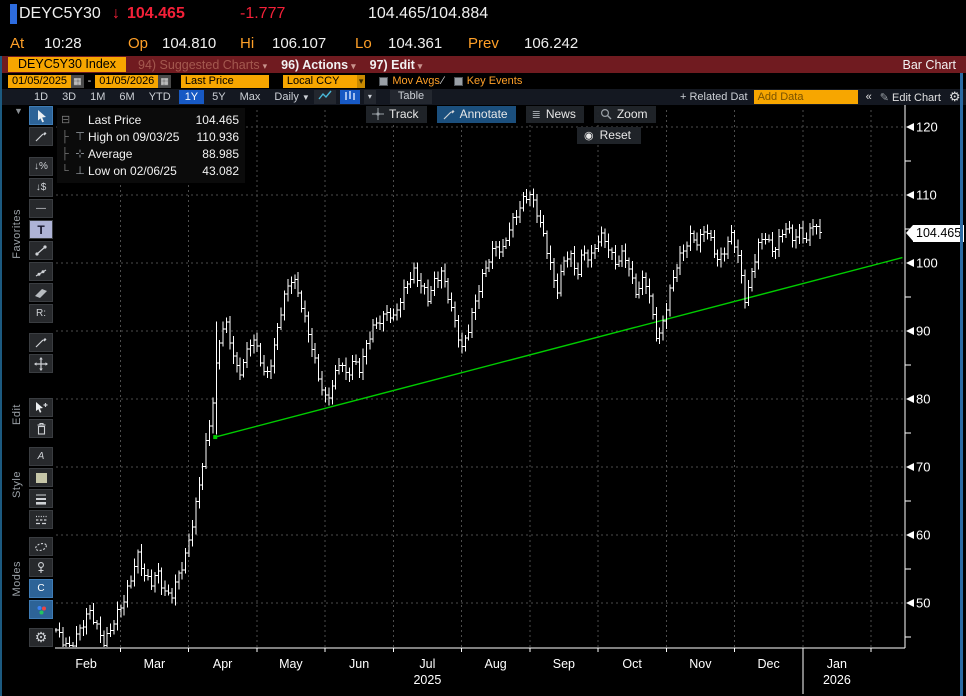  Describe the element at coordinates (146, 97) in the screenshot. I see `range-buttons: 1D 3D 1M 6M YTD 1Y 5Y Max` at that location.